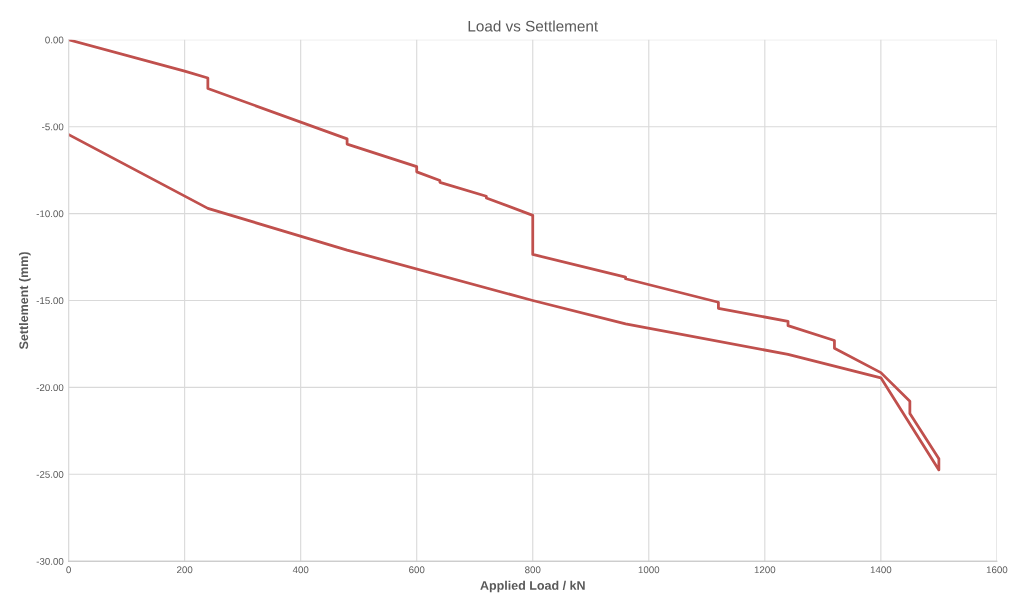 The height and width of the screenshot is (612, 1009). I want to click on x-tick-label: 400, so click(300, 570).